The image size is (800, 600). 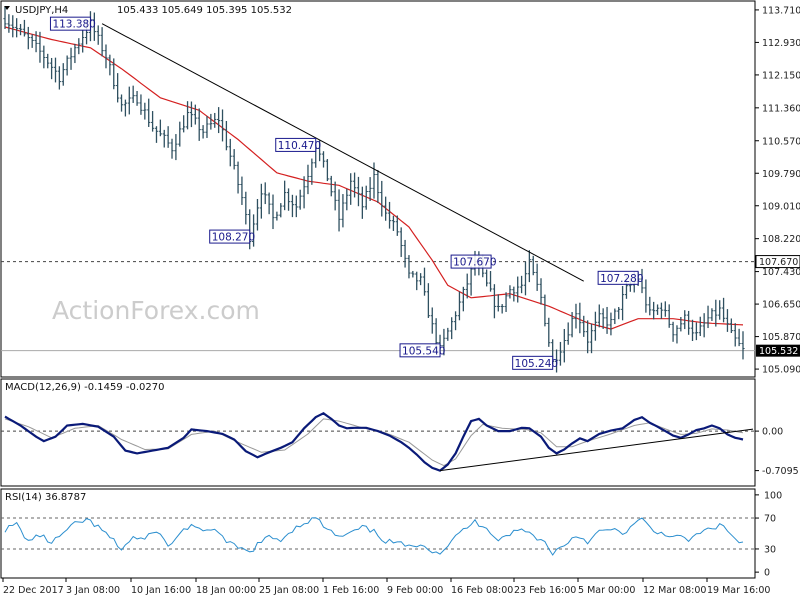 I want to click on price-axis-label: 106.650, so click(x=781, y=305).